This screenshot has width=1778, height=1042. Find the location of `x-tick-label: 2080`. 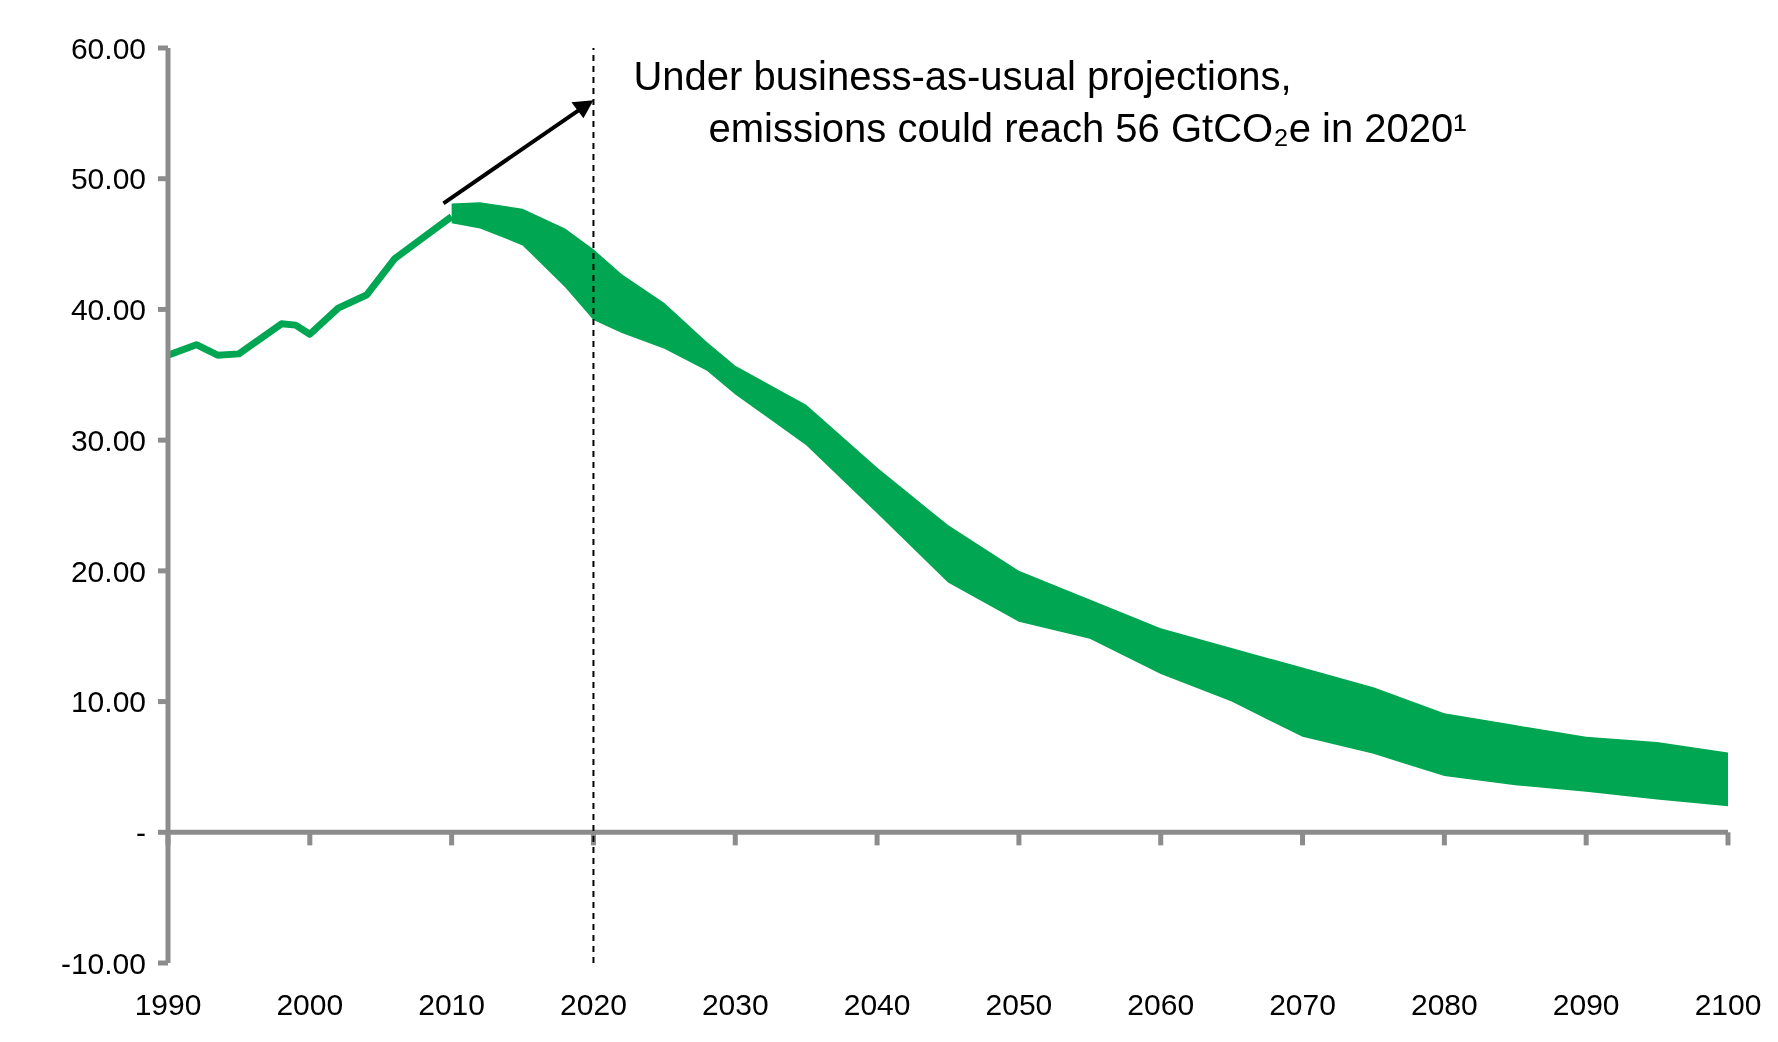

x-tick-label: 2080 is located at coordinates (1444, 1005).